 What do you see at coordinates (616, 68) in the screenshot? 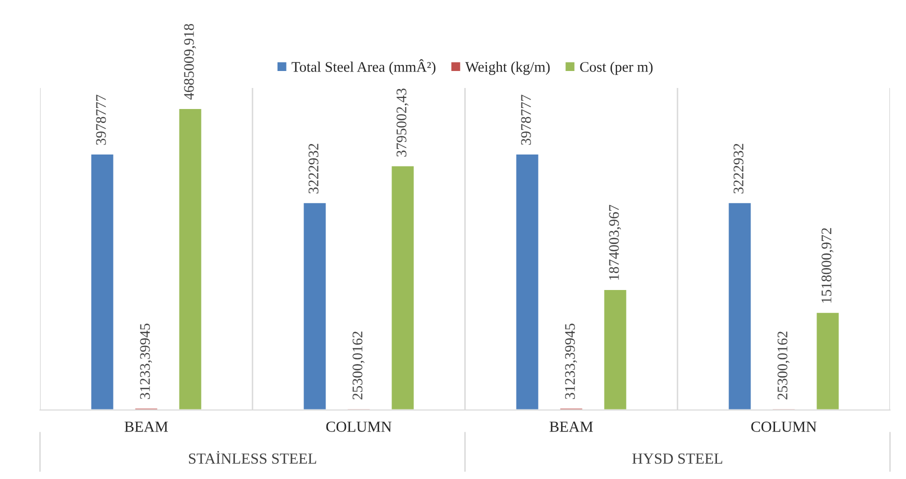
I see `legend-label: Cost (per m)` at bounding box center [616, 68].